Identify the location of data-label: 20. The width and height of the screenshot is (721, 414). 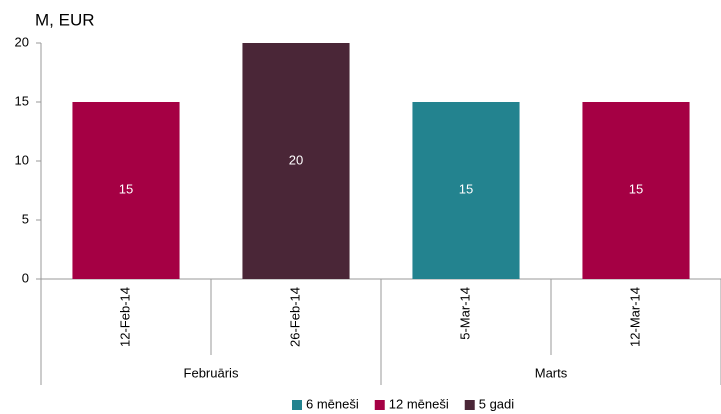
(296, 159).